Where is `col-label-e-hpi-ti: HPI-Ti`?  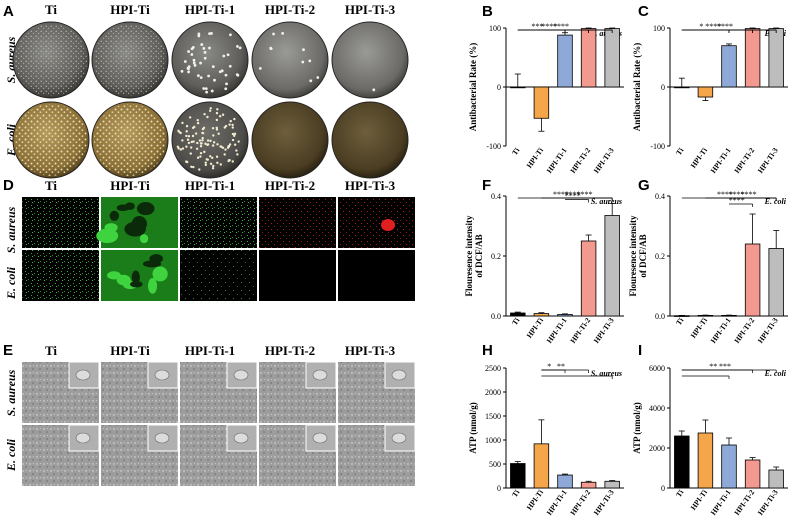 col-label-e-hpi-ti: HPI-Ti is located at coordinates (130, 350).